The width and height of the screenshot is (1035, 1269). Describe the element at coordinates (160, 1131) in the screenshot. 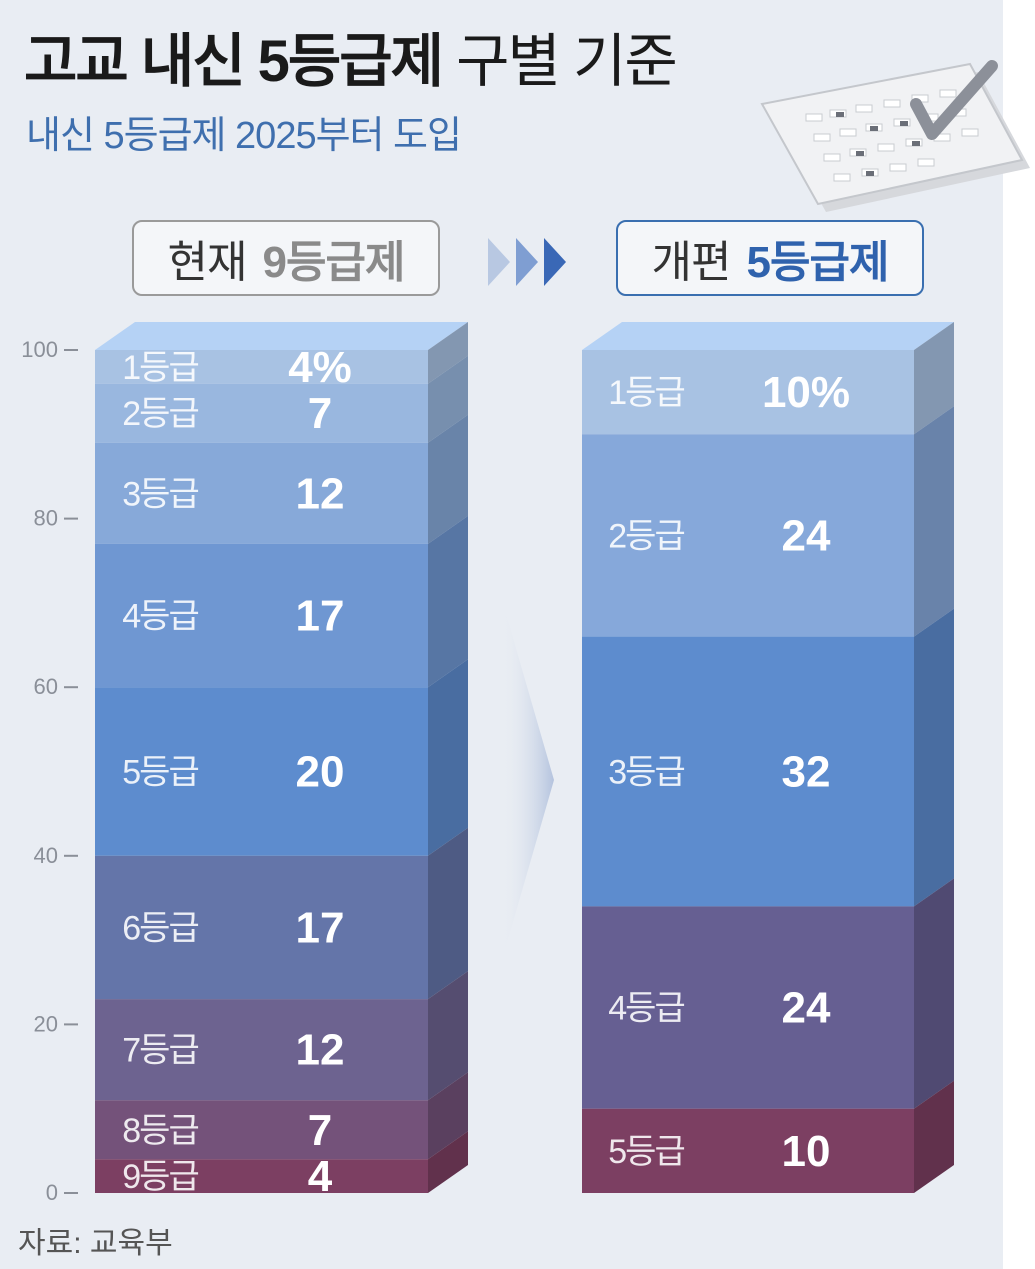

I see `segment-grade-label: 8등급` at that location.